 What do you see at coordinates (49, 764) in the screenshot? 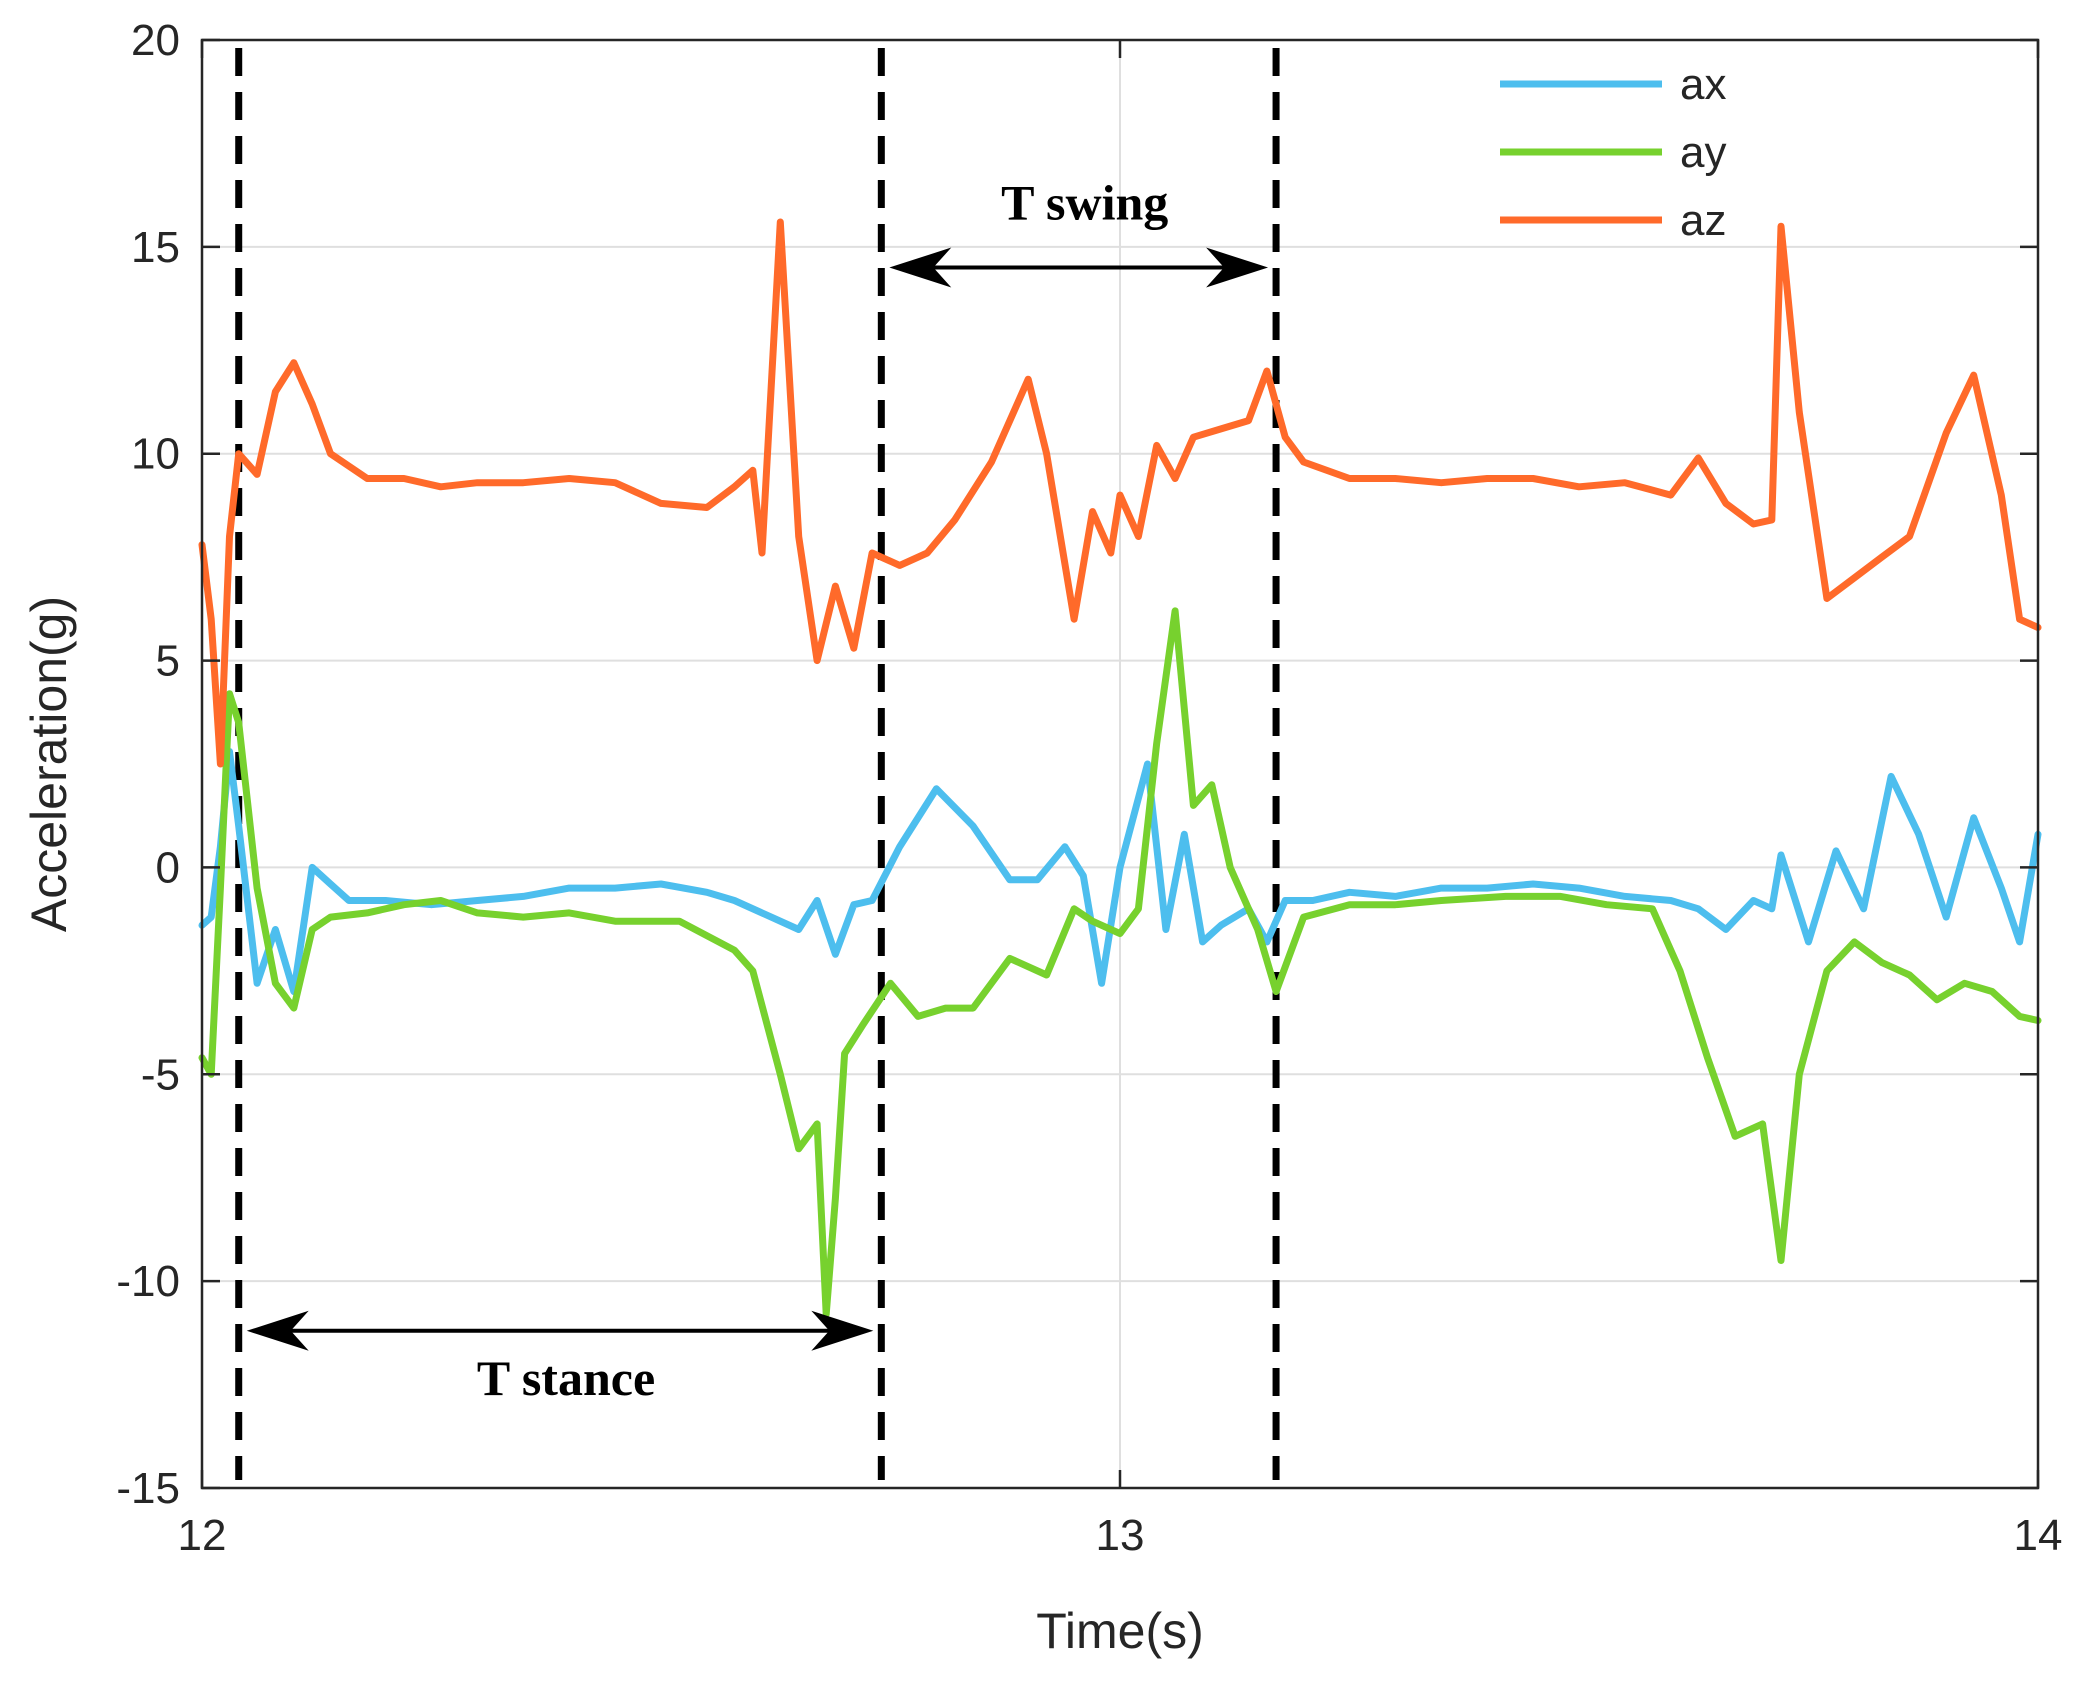
I see `y-axis-label: Acceleration(g)` at bounding box center [49, 764].